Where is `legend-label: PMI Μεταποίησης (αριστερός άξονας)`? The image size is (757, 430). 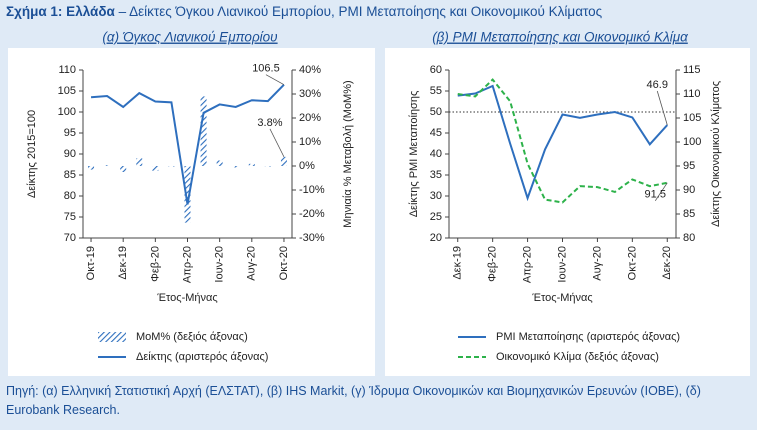 legend-label: PMI Μεταποίησης (αριστερός άξονας) is located at coordinates (588, 337).